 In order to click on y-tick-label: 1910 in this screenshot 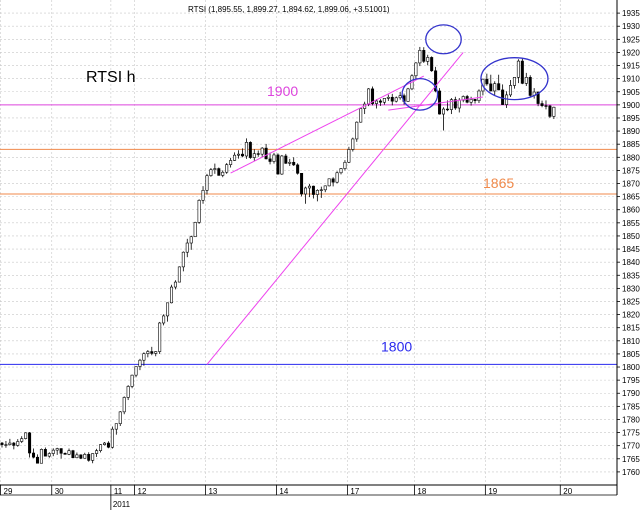, I will do `click(631, 79)`.